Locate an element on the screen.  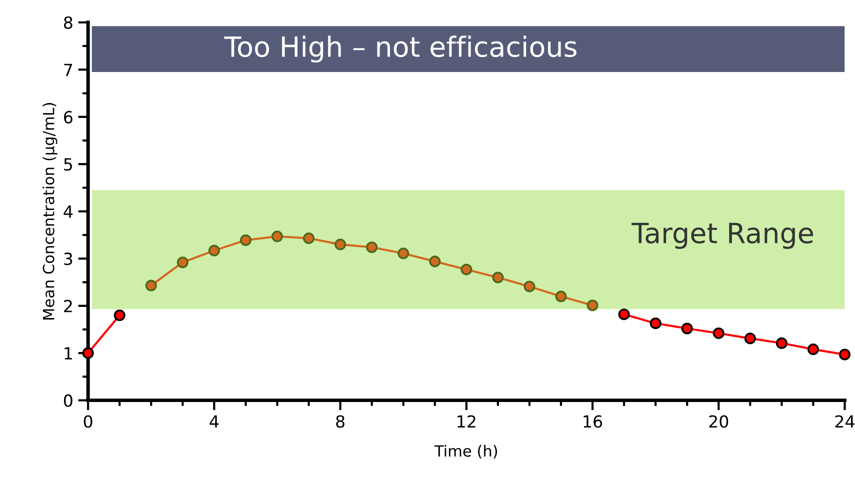
x-tick-label: 4 is located at coordinates (214, 421).